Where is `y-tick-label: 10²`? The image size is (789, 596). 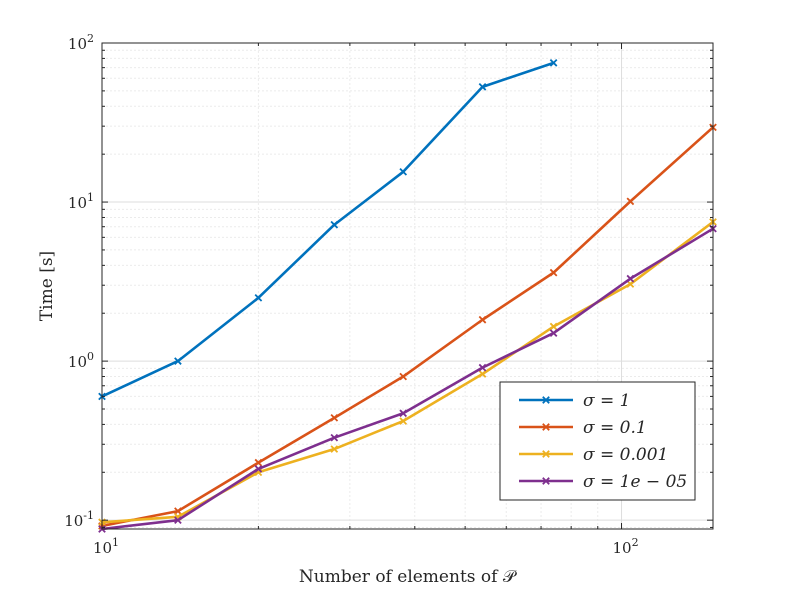
y-tick-label: 10² is located at coordinates (81, 42).